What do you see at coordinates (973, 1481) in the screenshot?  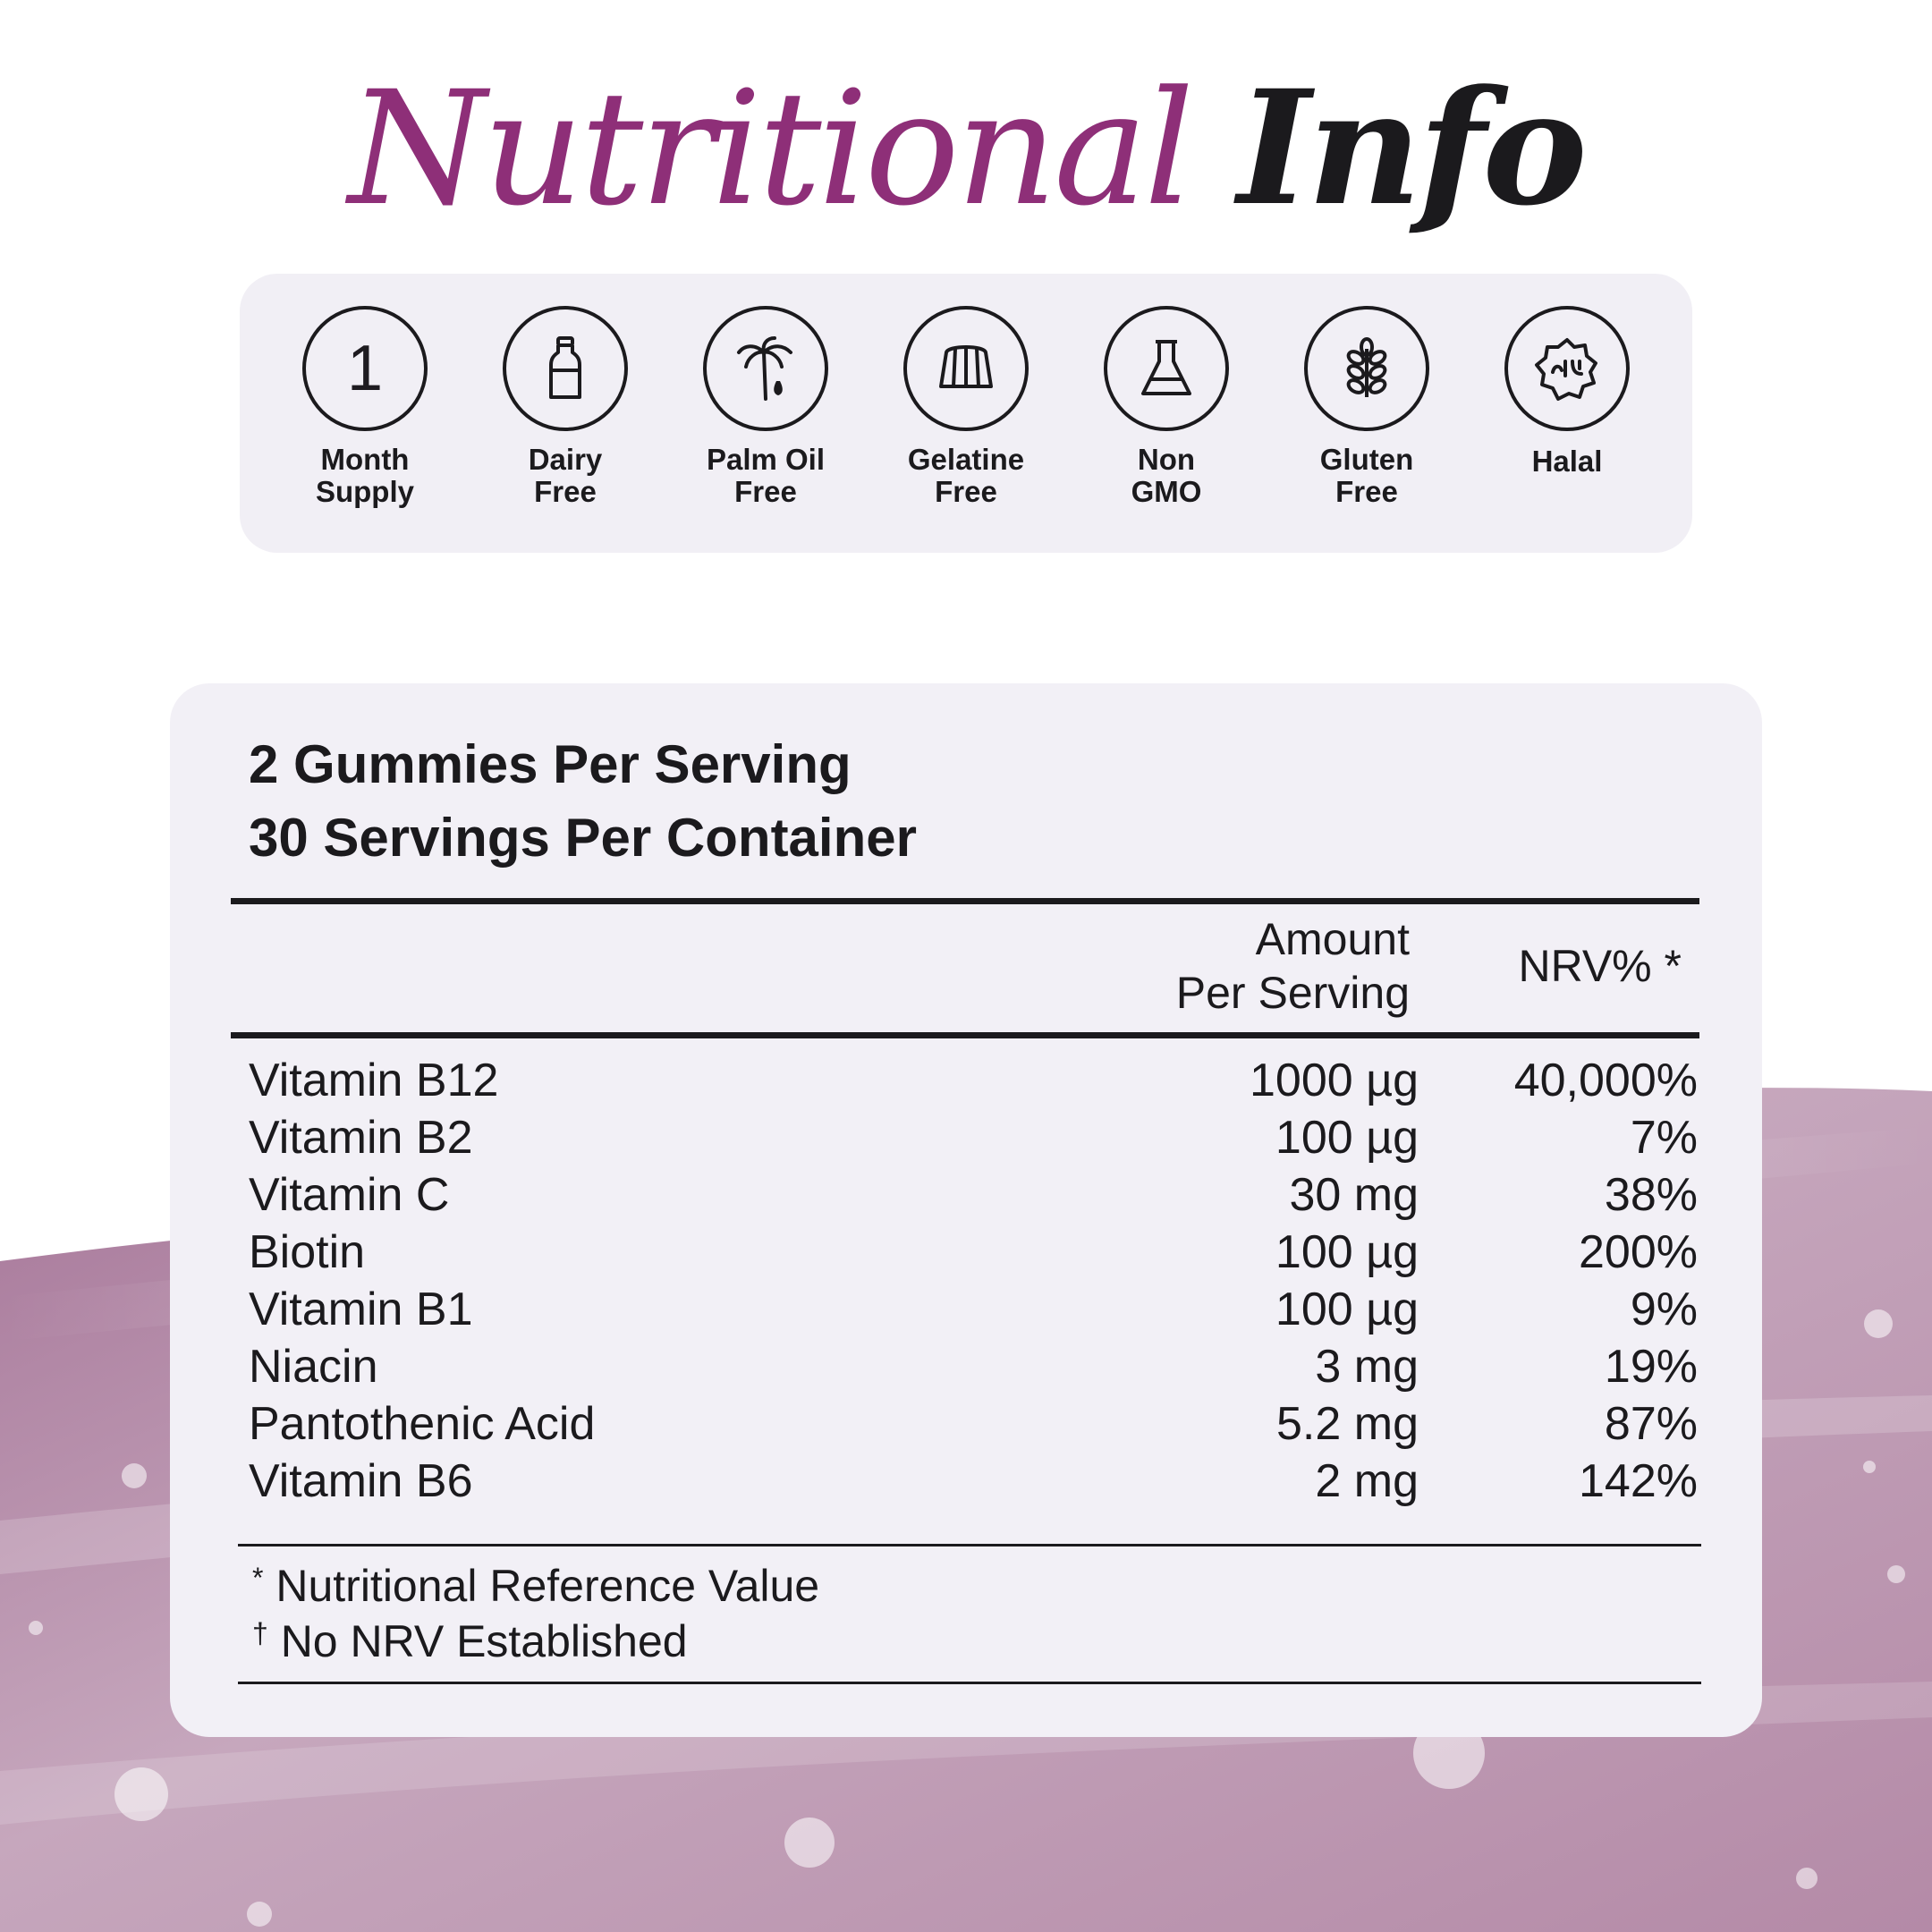 I see `table-row: Vitamin B6 2 mg 142%` at bounding box center [973, 1481].